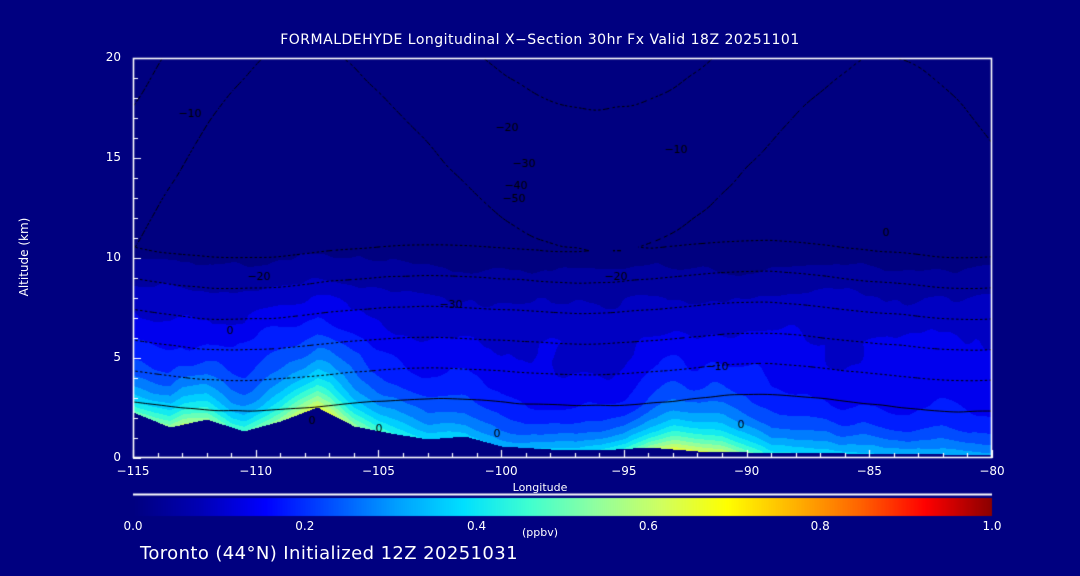 The width and height of the screenshot is (1080, 576). What do you see at coordinates (869, 471) in the screenshot?
I see `x-tick-label: −85` at bounding box center [869, 471].